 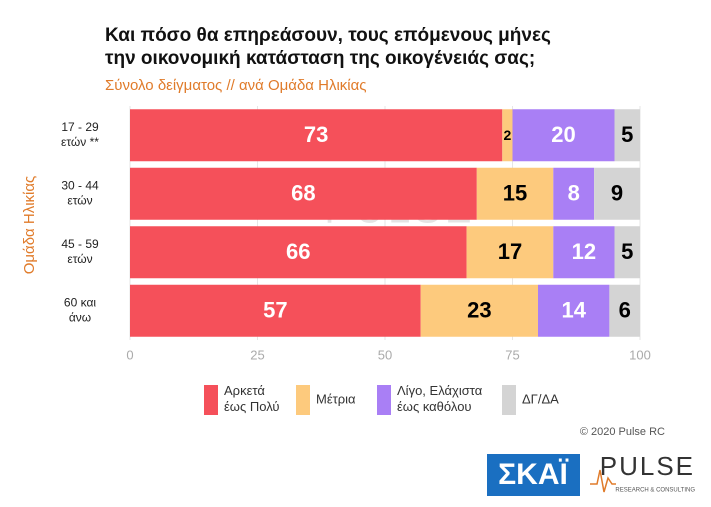 What do you see at coordinates (336, 398) in the screenshot?
I see `legend-label: Μέτρια` at bounding box center [336, 398].